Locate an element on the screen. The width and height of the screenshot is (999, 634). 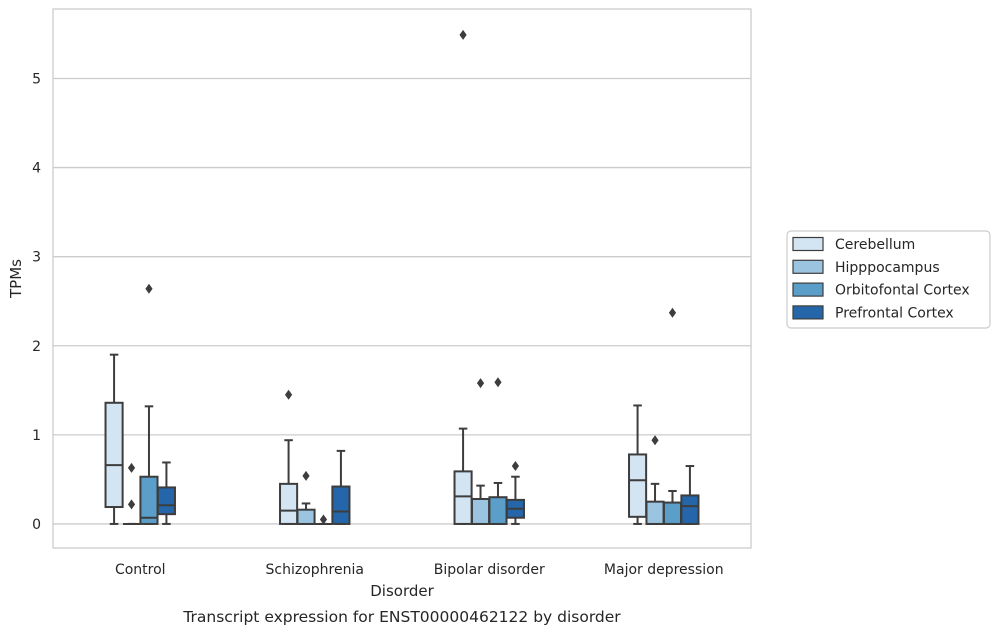
x-tick-label: Bipolar disorder is located at coordinates (489, 570).